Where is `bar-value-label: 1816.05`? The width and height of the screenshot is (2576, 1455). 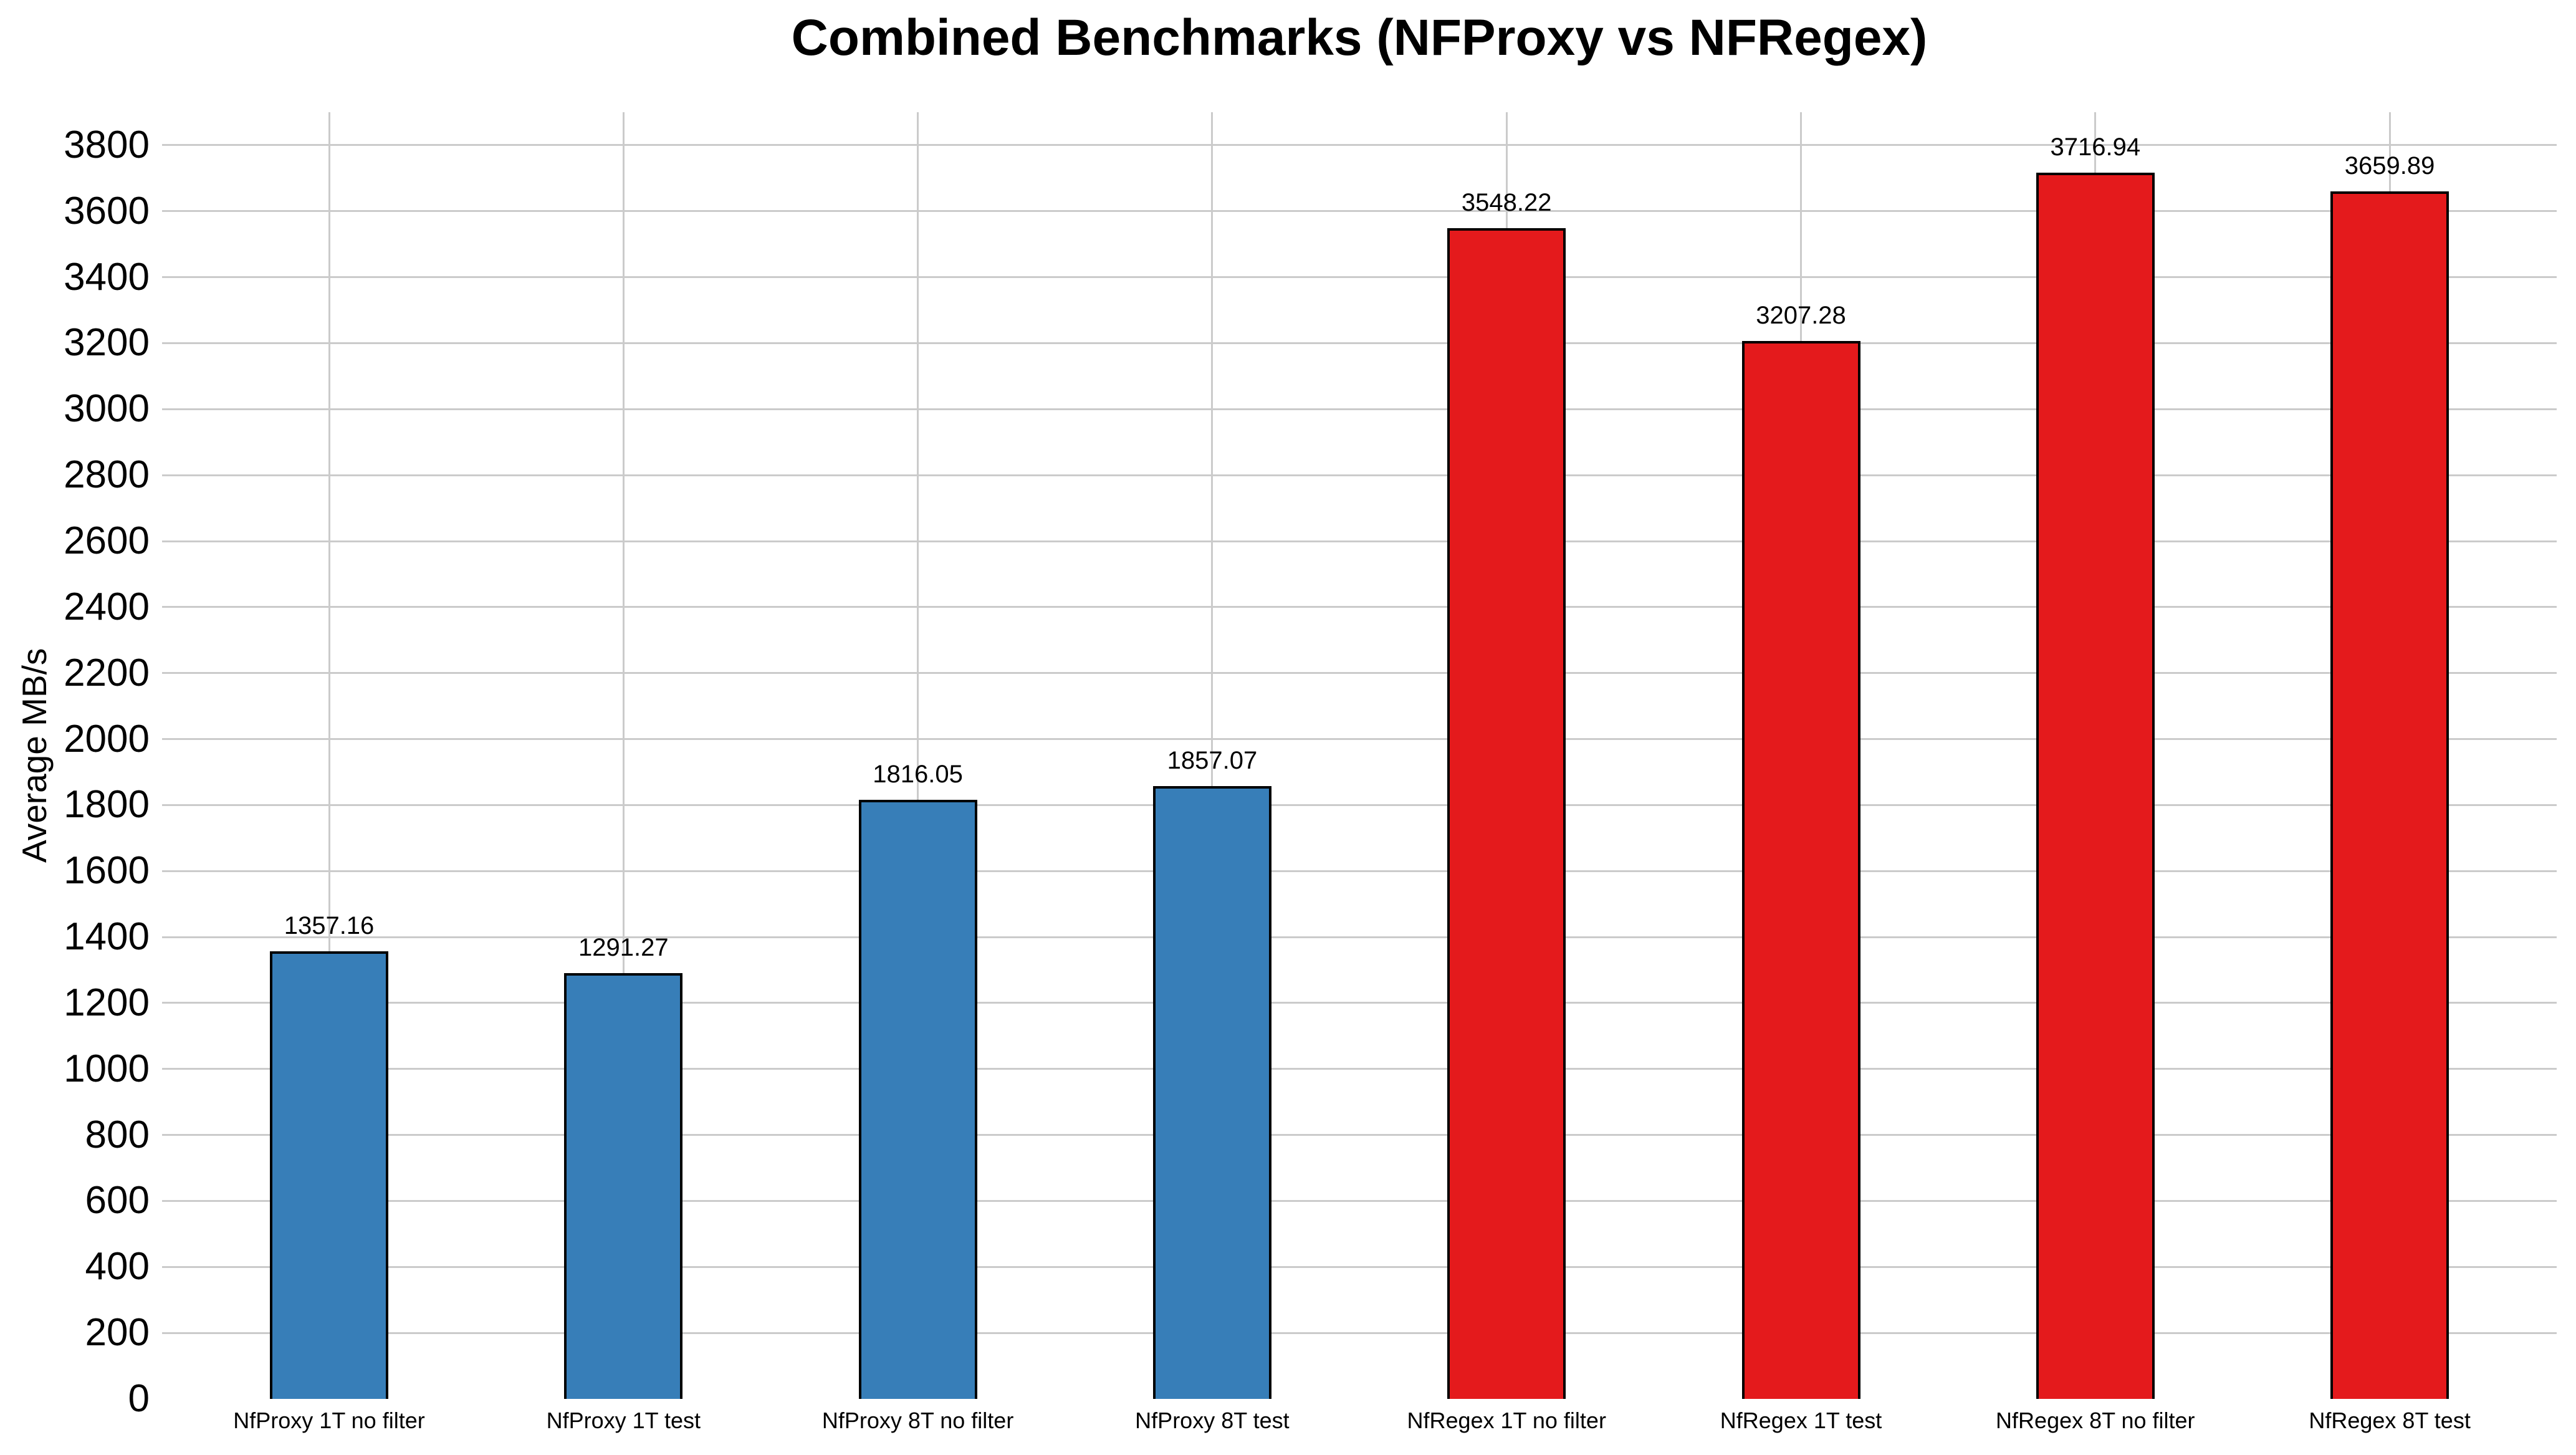
bar-value-label: 1816.05 is located at coordinates (918, 774).